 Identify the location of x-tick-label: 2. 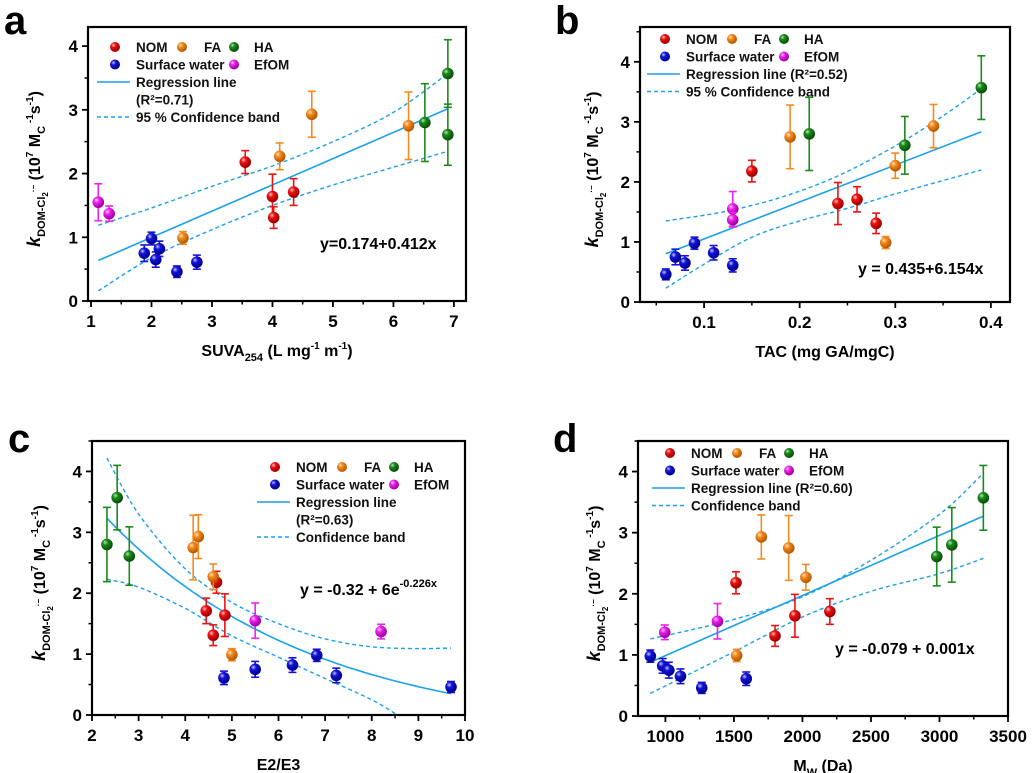
(91, 735).